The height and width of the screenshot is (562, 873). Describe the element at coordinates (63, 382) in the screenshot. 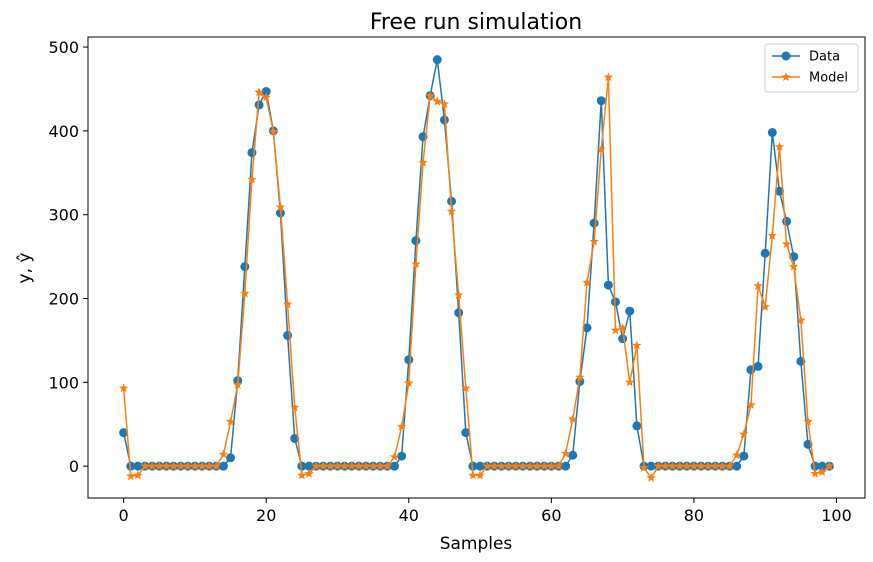

I see `y-tick-label: 100` at that location.